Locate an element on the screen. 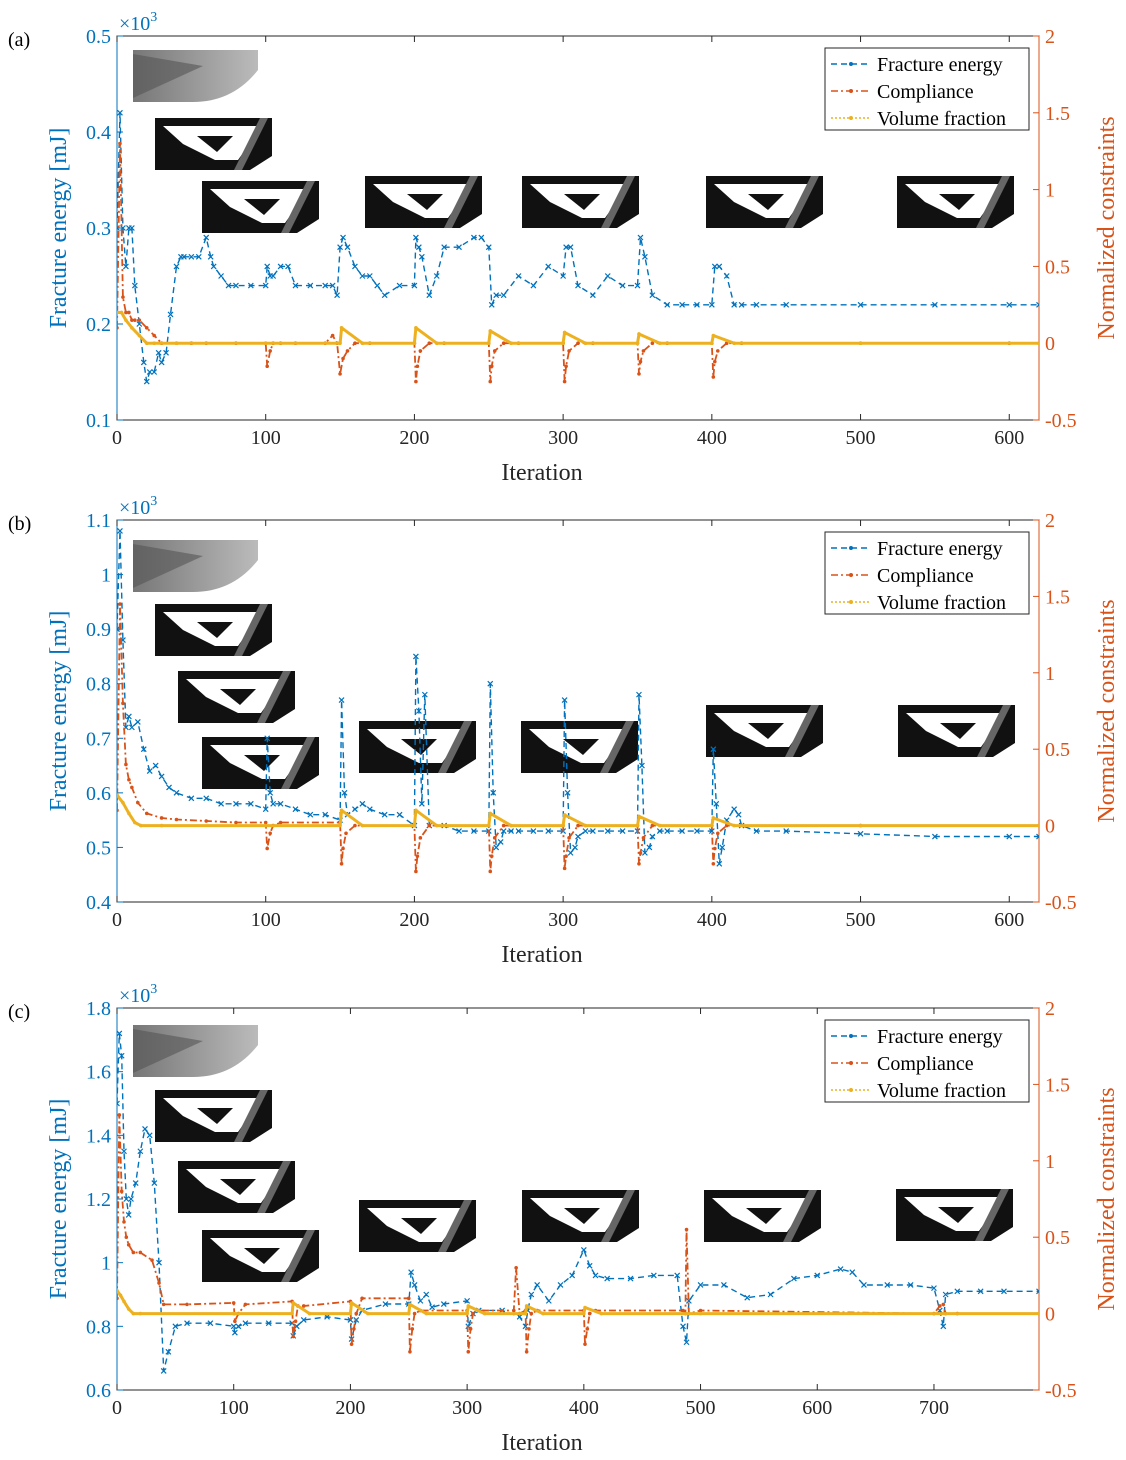 The height and width of the screenshot is (1460, 1126). y-right-tick-label: 1 is located at coordinates (1050, 674).